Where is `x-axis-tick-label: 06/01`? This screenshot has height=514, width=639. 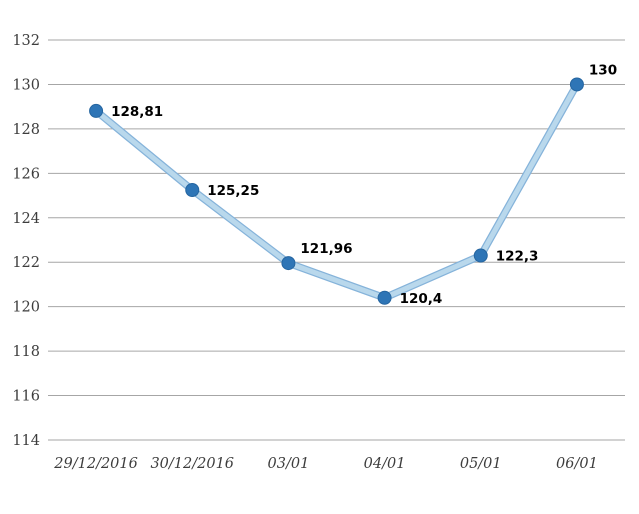
x-axis-tick-label: 06/01 is located at coordinates (577, 464).